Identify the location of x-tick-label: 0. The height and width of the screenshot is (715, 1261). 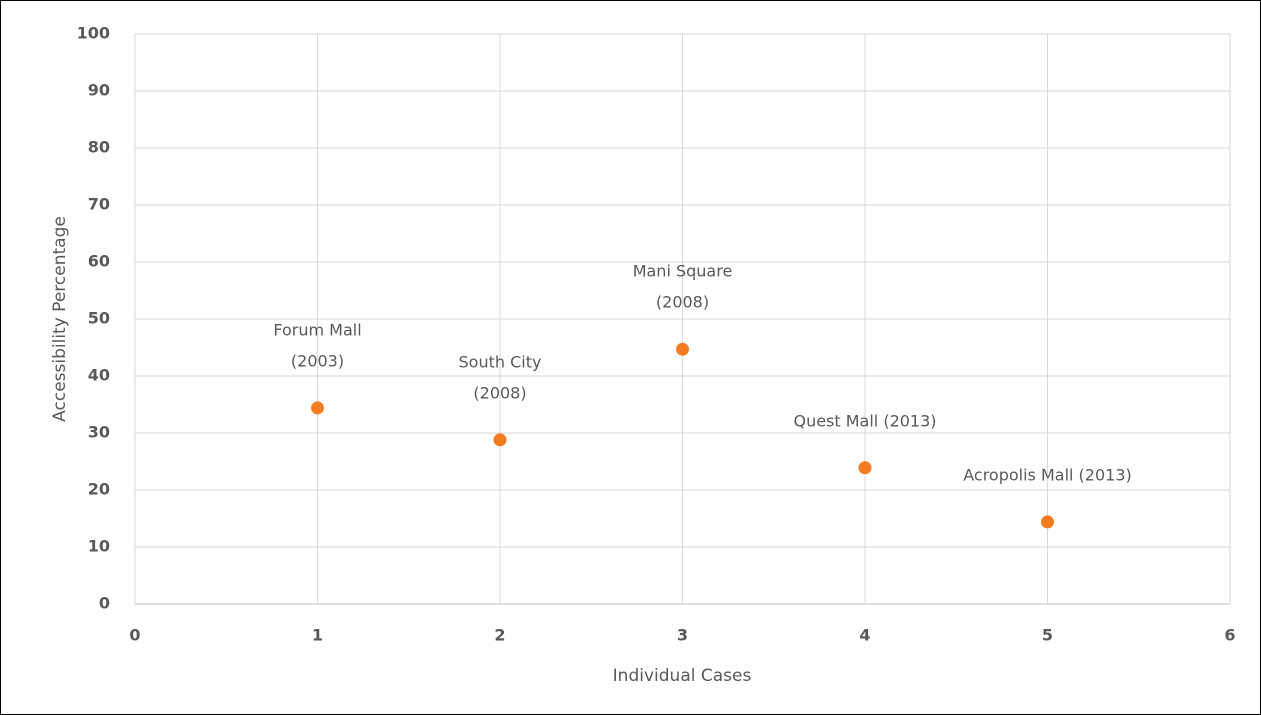
(134, 635).